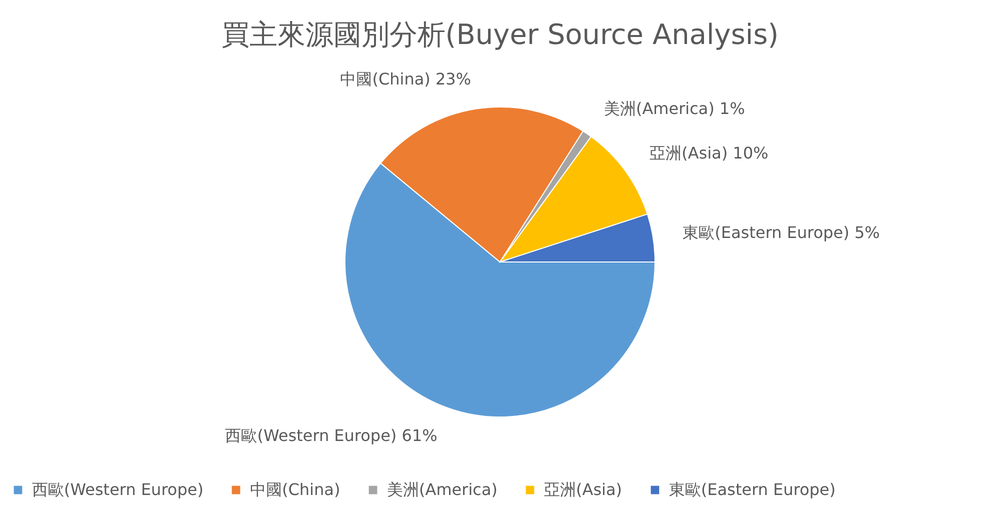 This screenshot has width=1000, height=526. I want to click on data-label: 中國(China) 23%, so click(406, 78).